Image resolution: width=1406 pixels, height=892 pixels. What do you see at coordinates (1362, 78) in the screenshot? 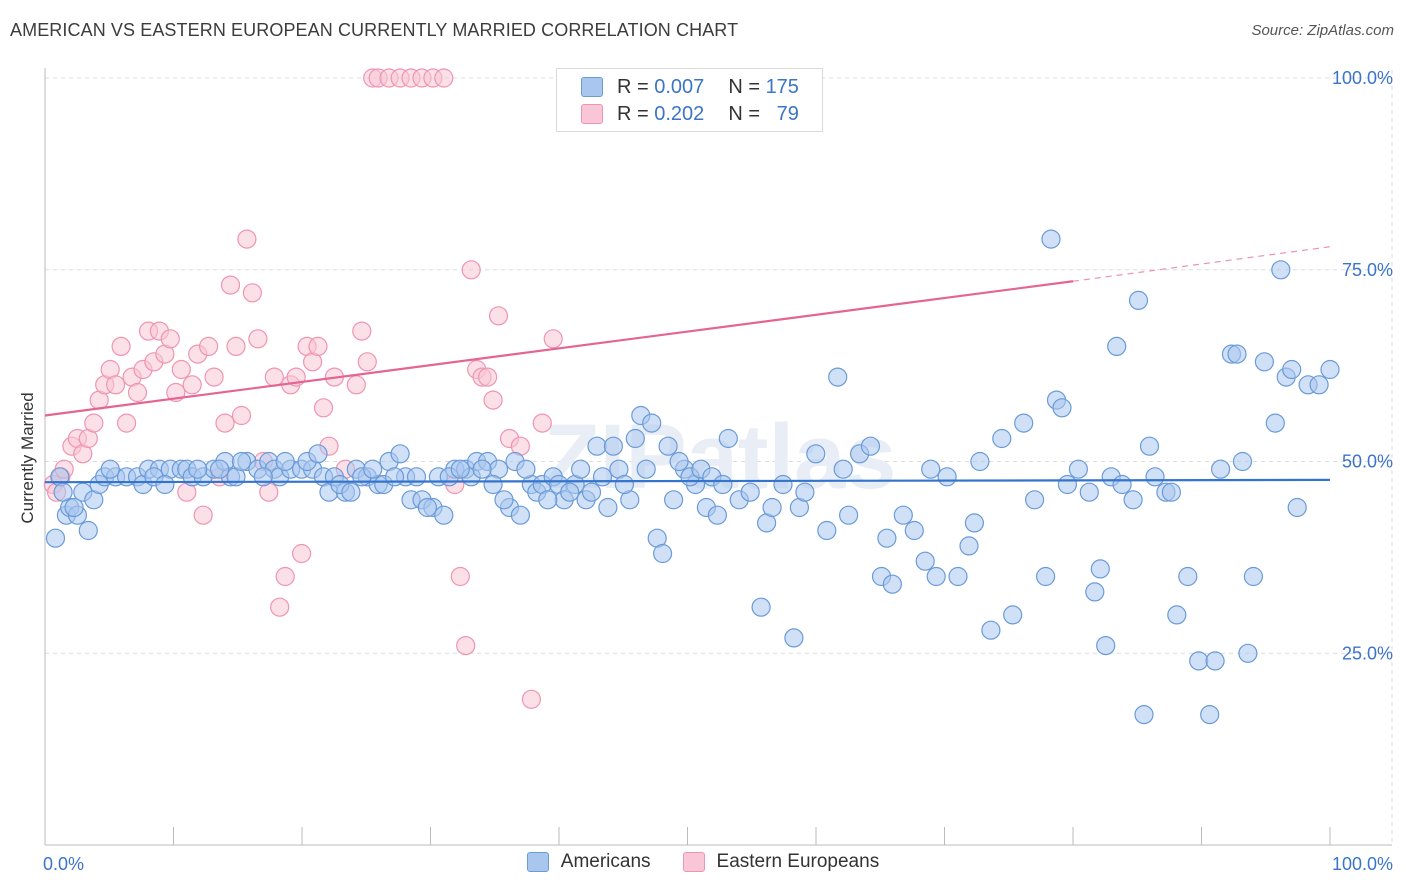
I see `y-tick-label: 100.0%` at bounding box center [1362, 78].